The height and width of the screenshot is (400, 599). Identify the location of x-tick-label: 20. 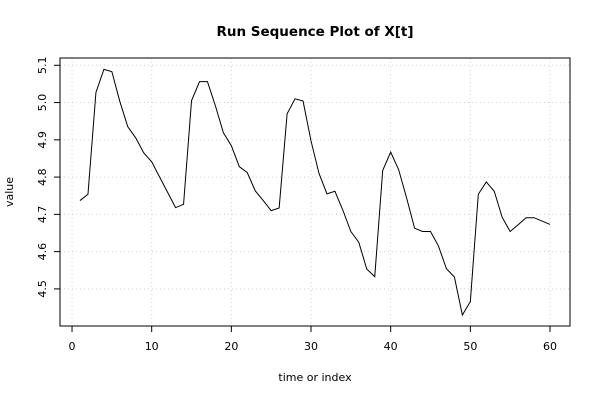
(231, 346).